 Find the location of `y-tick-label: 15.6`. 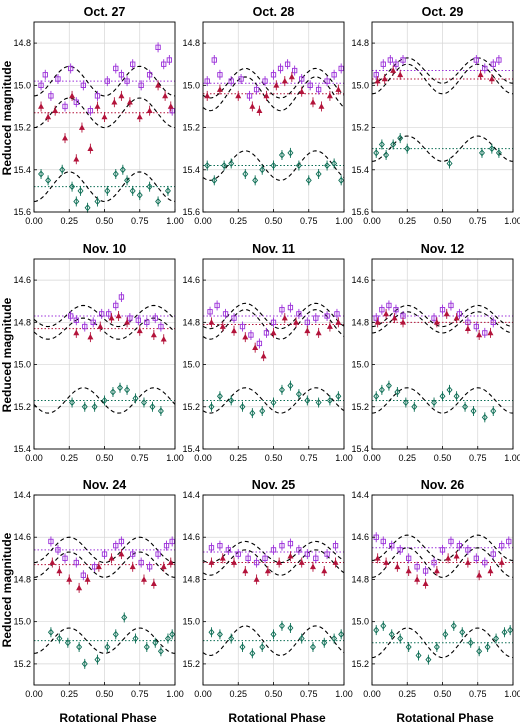

y-tick-label: 15.6 is located at coordinates (191, 212).